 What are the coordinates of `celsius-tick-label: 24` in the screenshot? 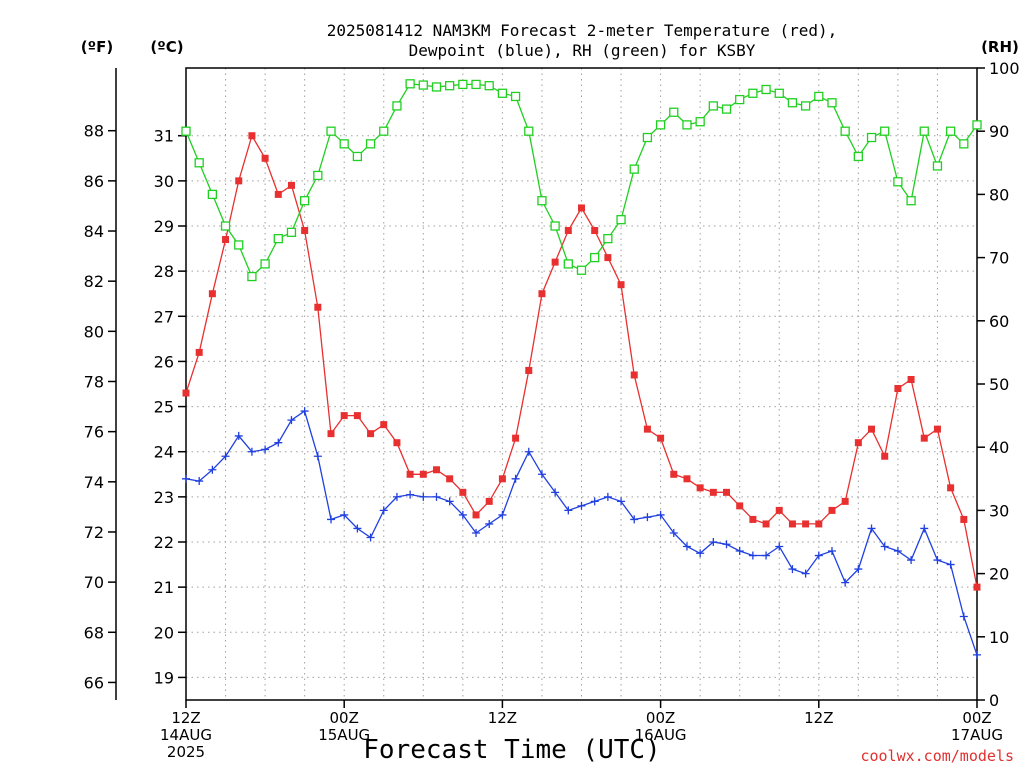 It's located at (164, 452).